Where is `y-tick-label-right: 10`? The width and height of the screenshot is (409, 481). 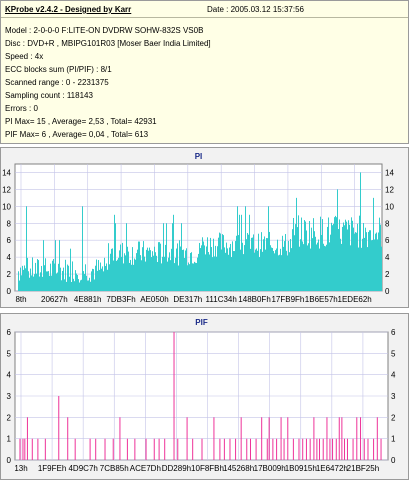 y-tick-label-right: 10 is located at coordinates (389, 206).